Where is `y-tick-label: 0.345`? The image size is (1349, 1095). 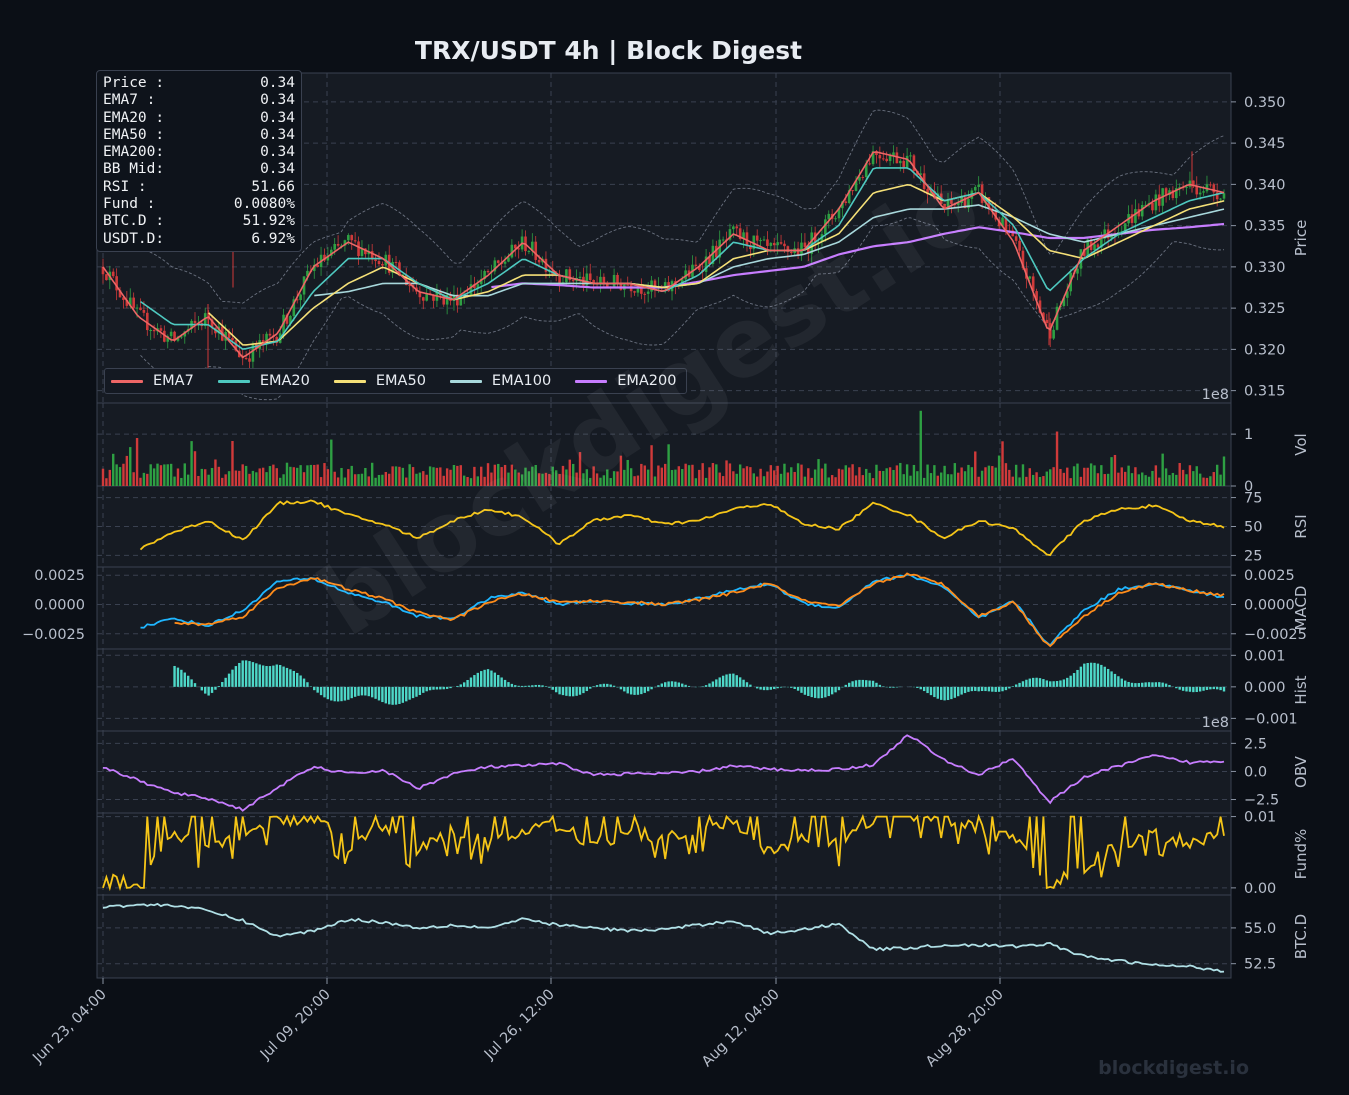 y-tick-label: 0.345 is located at coordinates (1265, 144).